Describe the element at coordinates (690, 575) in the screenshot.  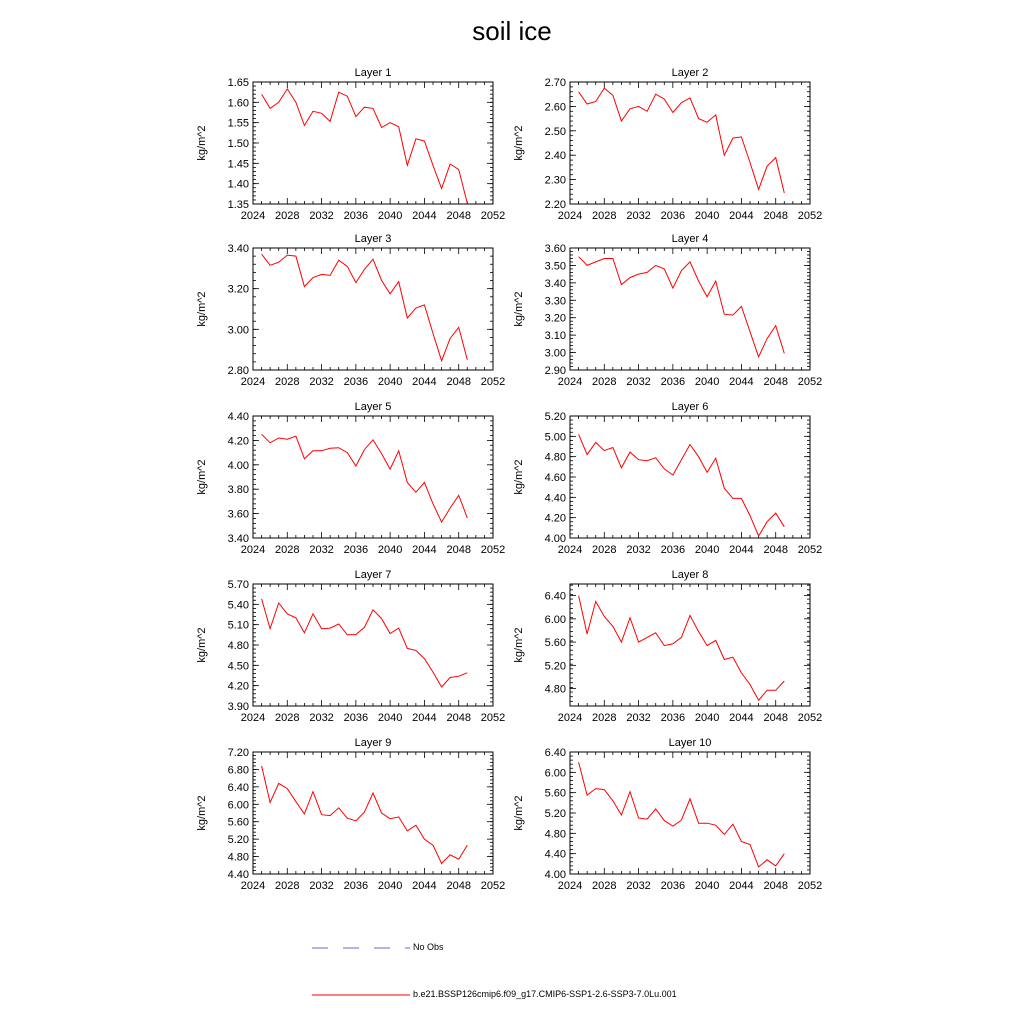
I see `panel-title: Layer 8` at that location.